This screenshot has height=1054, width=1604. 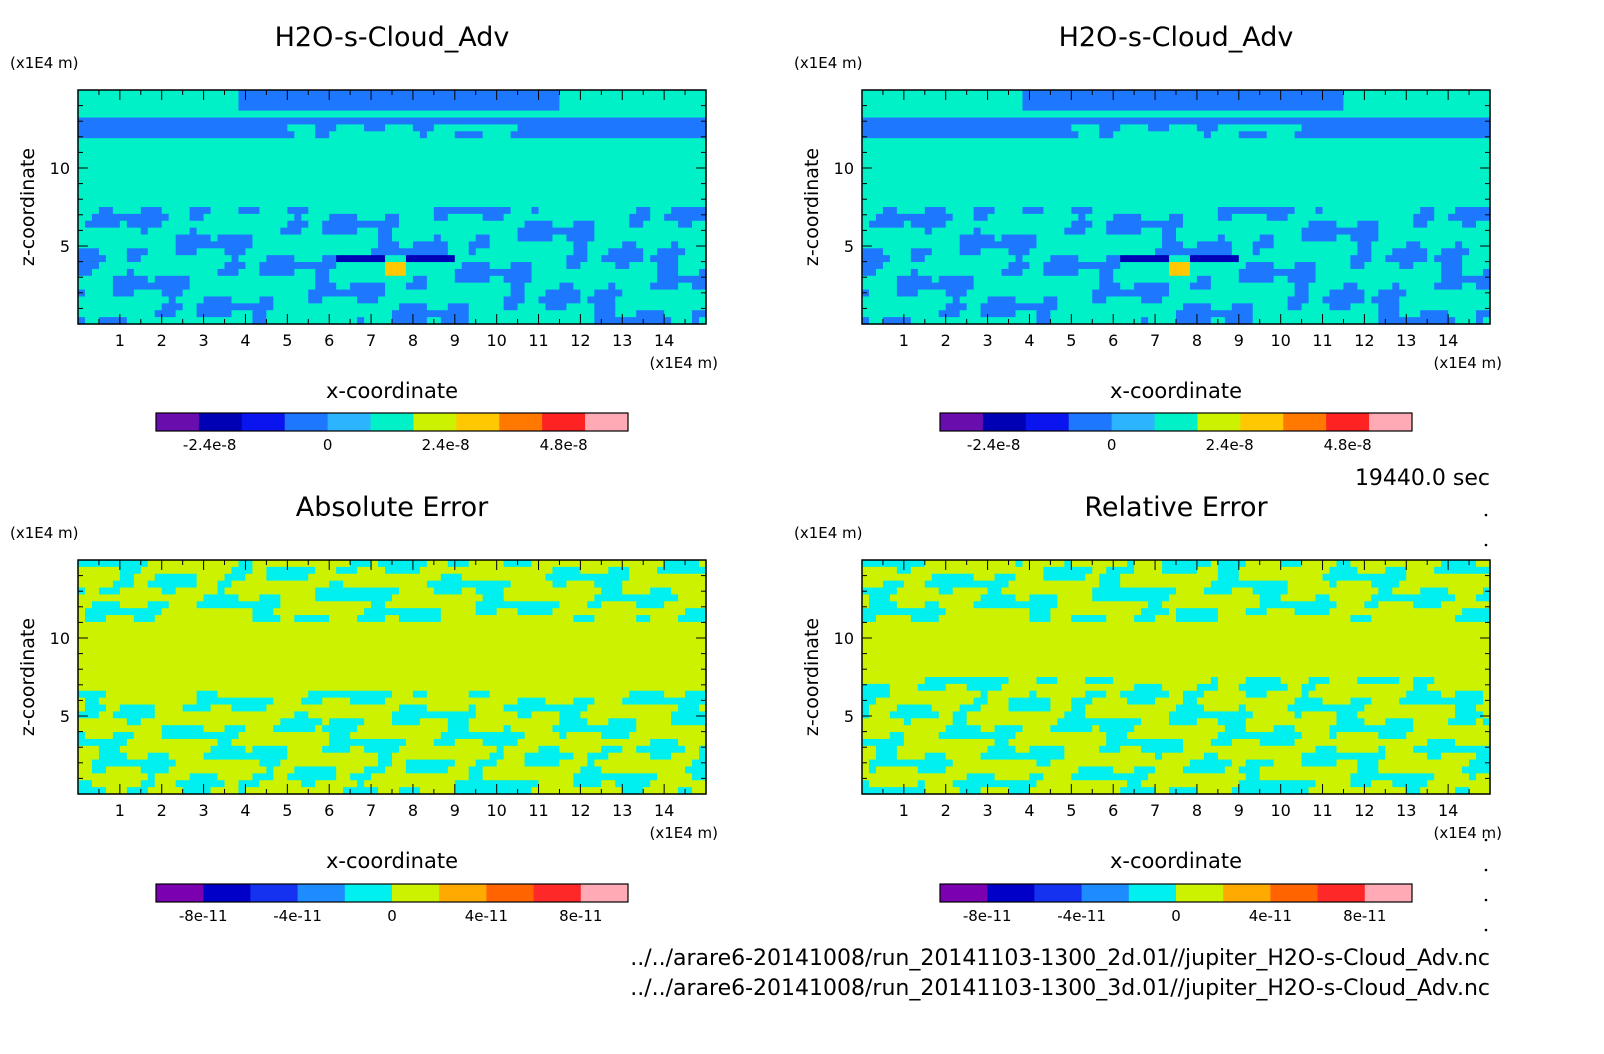 I want to click on colorbar-swatch, so click(x=263, y=422).